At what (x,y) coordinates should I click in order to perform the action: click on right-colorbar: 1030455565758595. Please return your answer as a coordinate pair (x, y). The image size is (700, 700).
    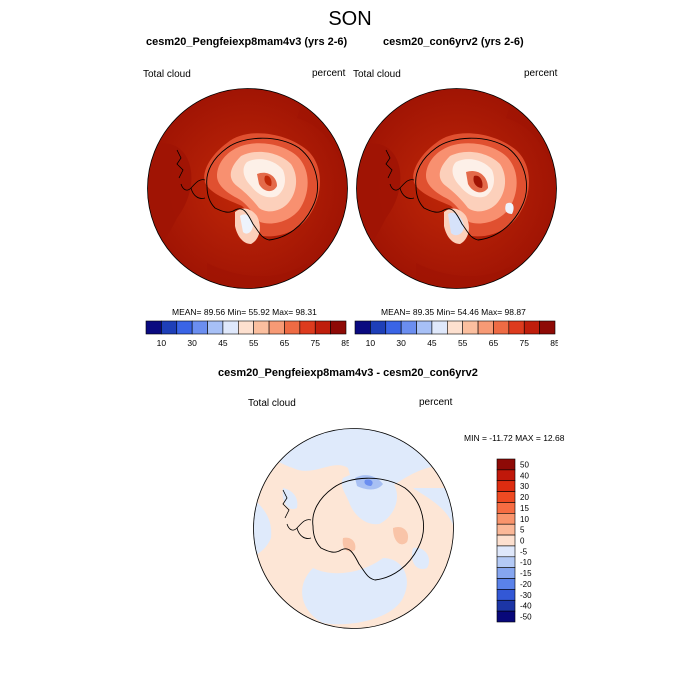
    Looking at the image, I should click on (456, 334).